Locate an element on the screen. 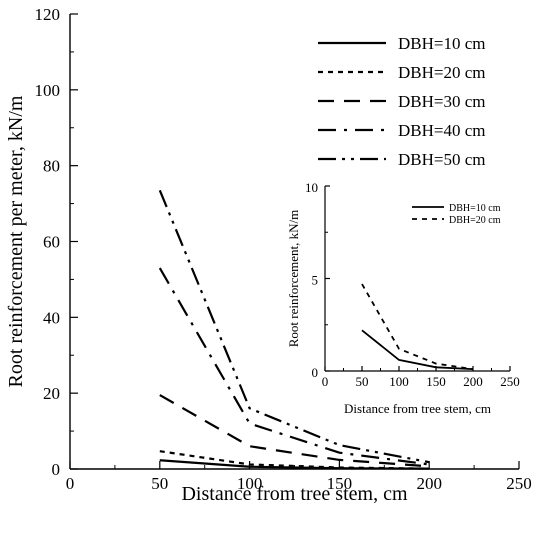 This screenshot has height=534, width=550. inset-y-tick-label: 10 is located at coordinates (311, 187).